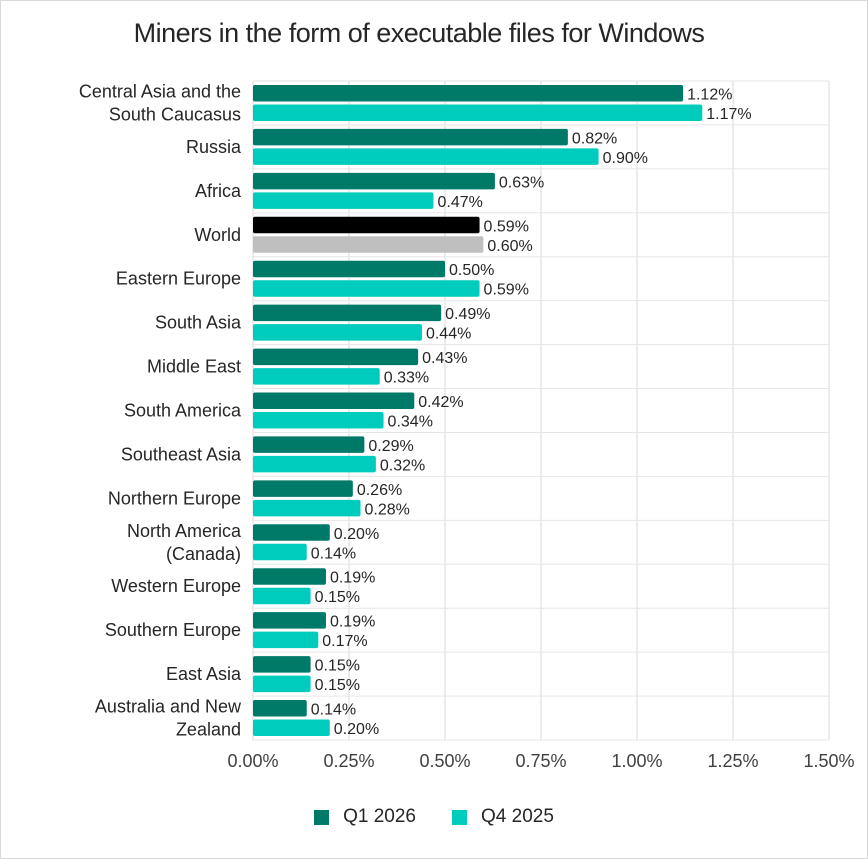  I want to click on category-label: South Caucasus, so click(175, 114).